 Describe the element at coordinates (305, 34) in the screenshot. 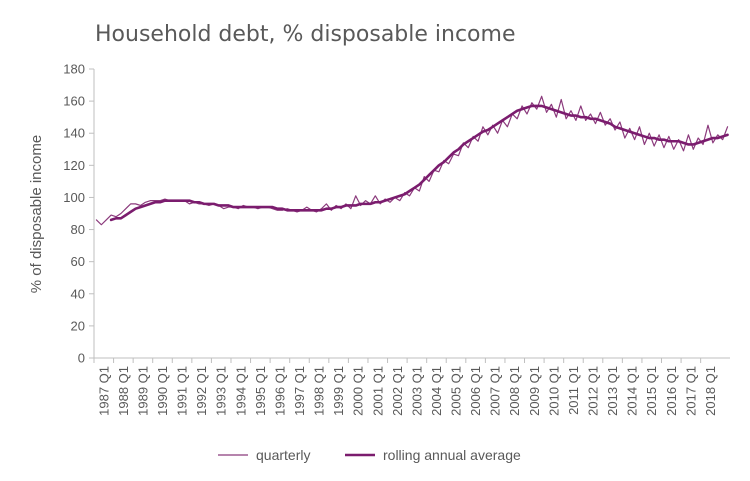

I see `chart-title: Household debt, % disposable income` at that location.